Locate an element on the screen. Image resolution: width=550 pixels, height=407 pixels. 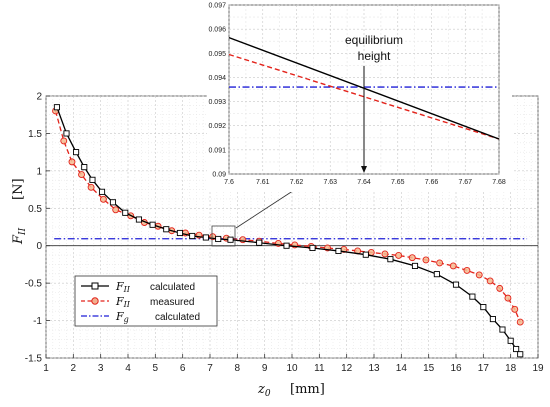
inset-x-tick-label: 7.62 is located at coordinates (297, 182).